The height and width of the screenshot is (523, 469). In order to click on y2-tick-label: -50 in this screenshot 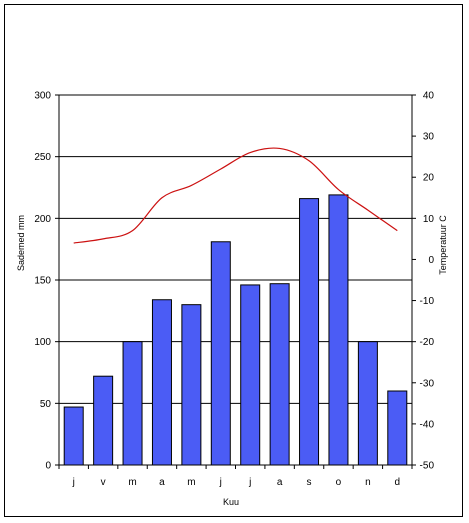, I will do `click(427, 466)`.